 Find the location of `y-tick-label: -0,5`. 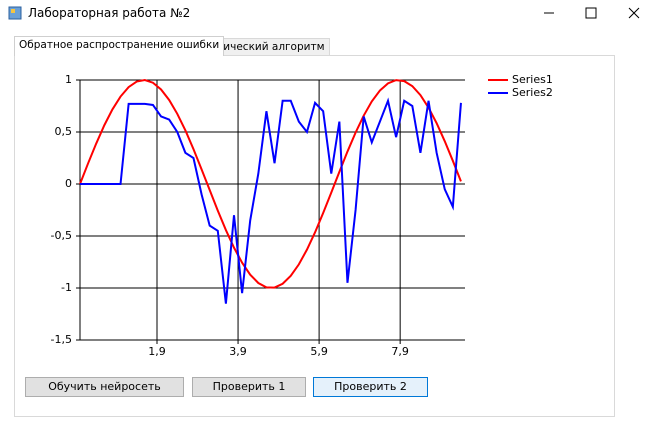

y-tick-label: -0,5 is located at coordinates (61, 235).